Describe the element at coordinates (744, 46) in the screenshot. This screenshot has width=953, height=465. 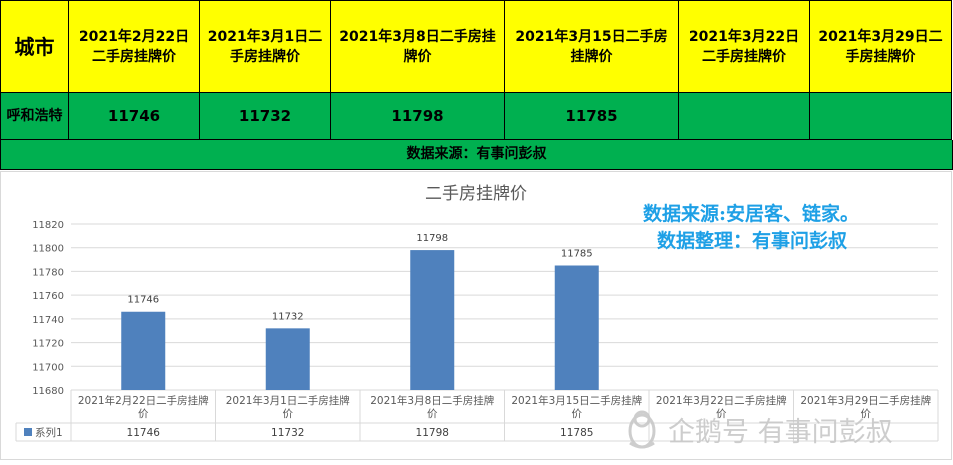
I see `date-header: 2021年3月22日二手房挂牌价` at that location.